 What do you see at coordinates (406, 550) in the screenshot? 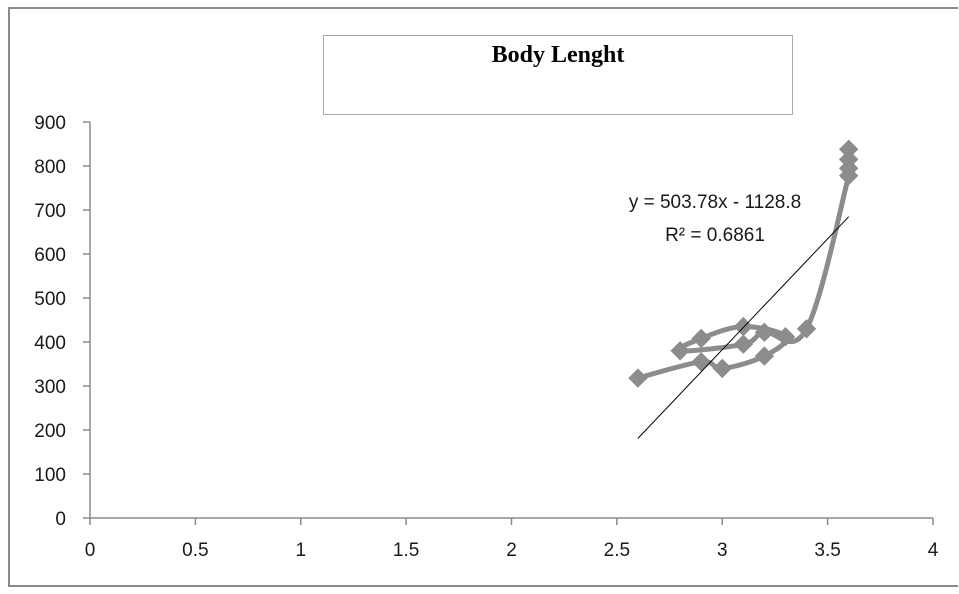
I see `x-tick-label: 1.5` at bounding box center [406, 550].